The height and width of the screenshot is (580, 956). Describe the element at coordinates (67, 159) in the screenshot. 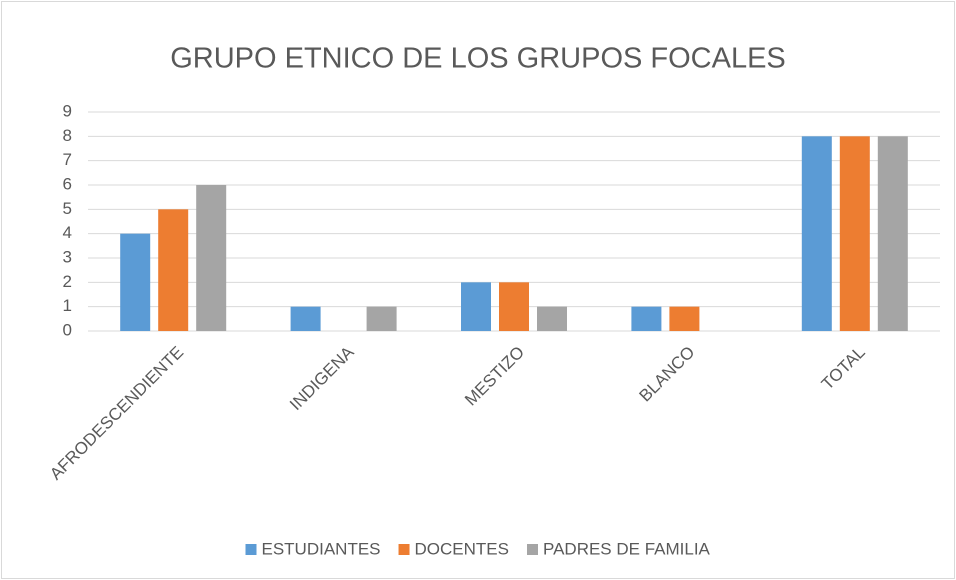

I see `y-tick-label: 7` at that location.